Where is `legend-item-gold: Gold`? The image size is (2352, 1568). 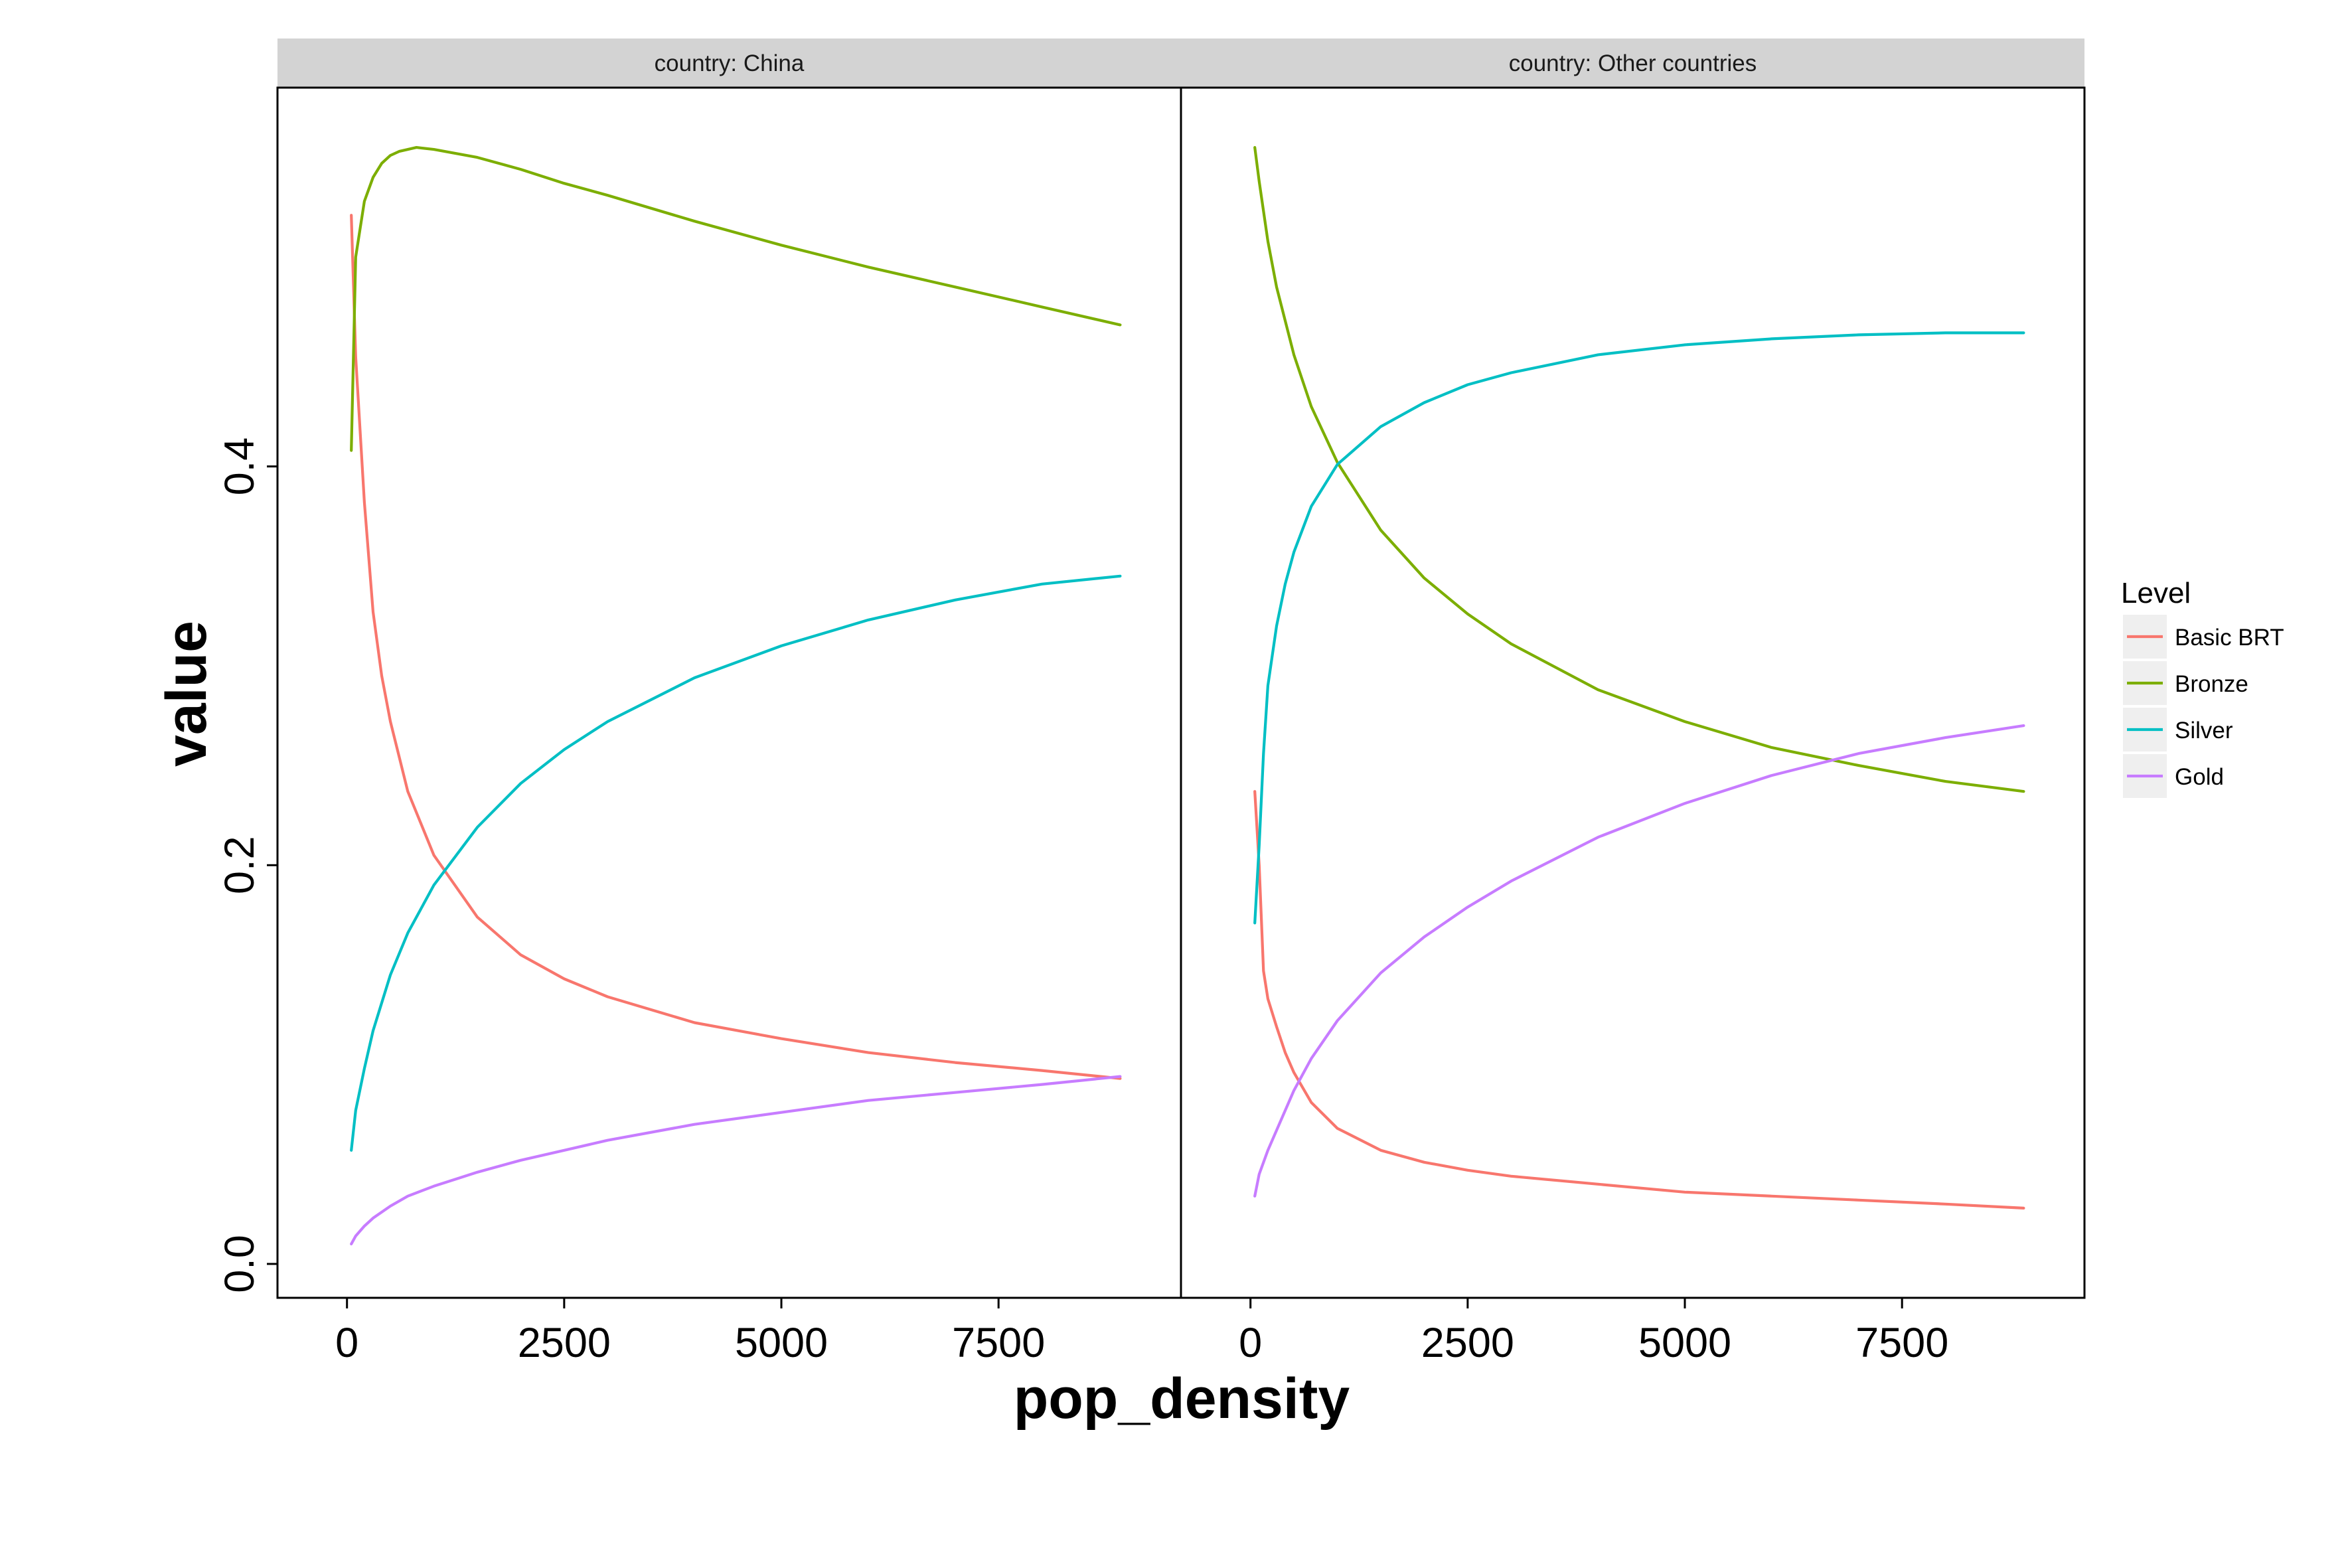 legend-item-gold: Gold is located at coordinates (2173, 776).